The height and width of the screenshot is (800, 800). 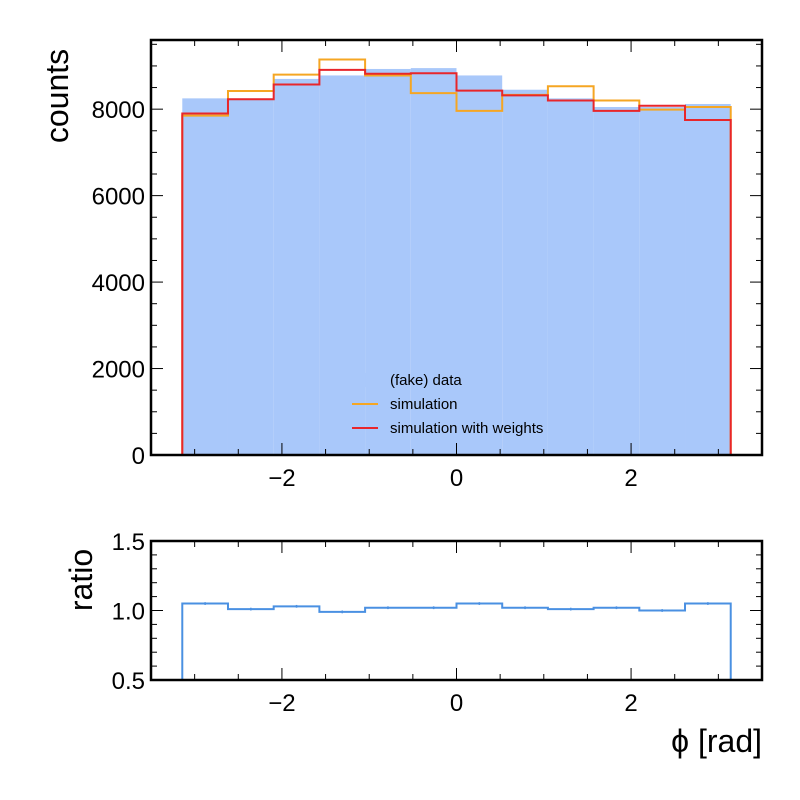 I want to click on legend-label: (fake) data, so click(x=426, y=380).